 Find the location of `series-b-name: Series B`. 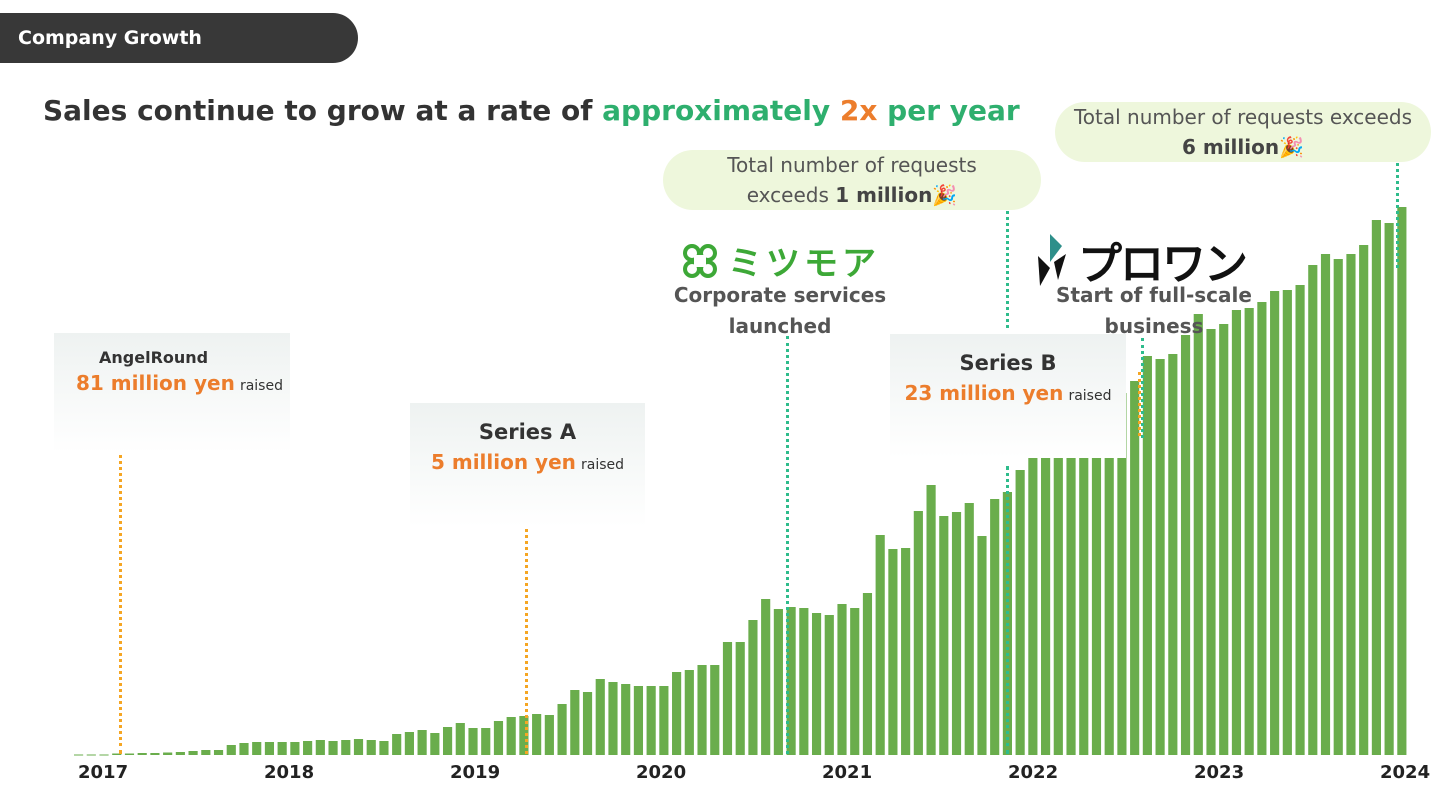

series-b-name: Series B is located at coordinates (1008, 363).